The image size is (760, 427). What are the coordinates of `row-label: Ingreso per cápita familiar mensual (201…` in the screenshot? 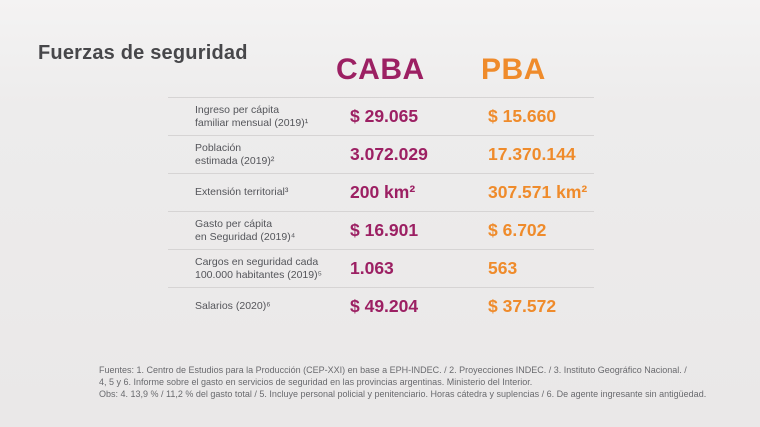 It's located at (252, 116).